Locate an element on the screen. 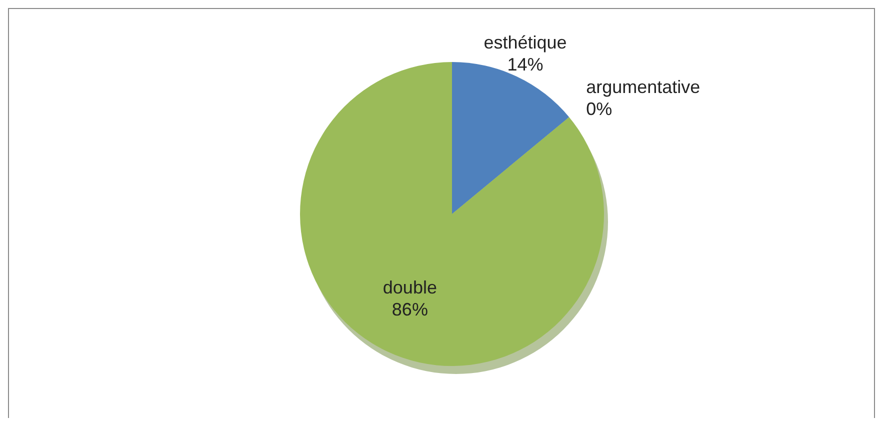 The height and width of the screenshot is (423, 883). data-label: 14% is located at coordinates (525, 64).